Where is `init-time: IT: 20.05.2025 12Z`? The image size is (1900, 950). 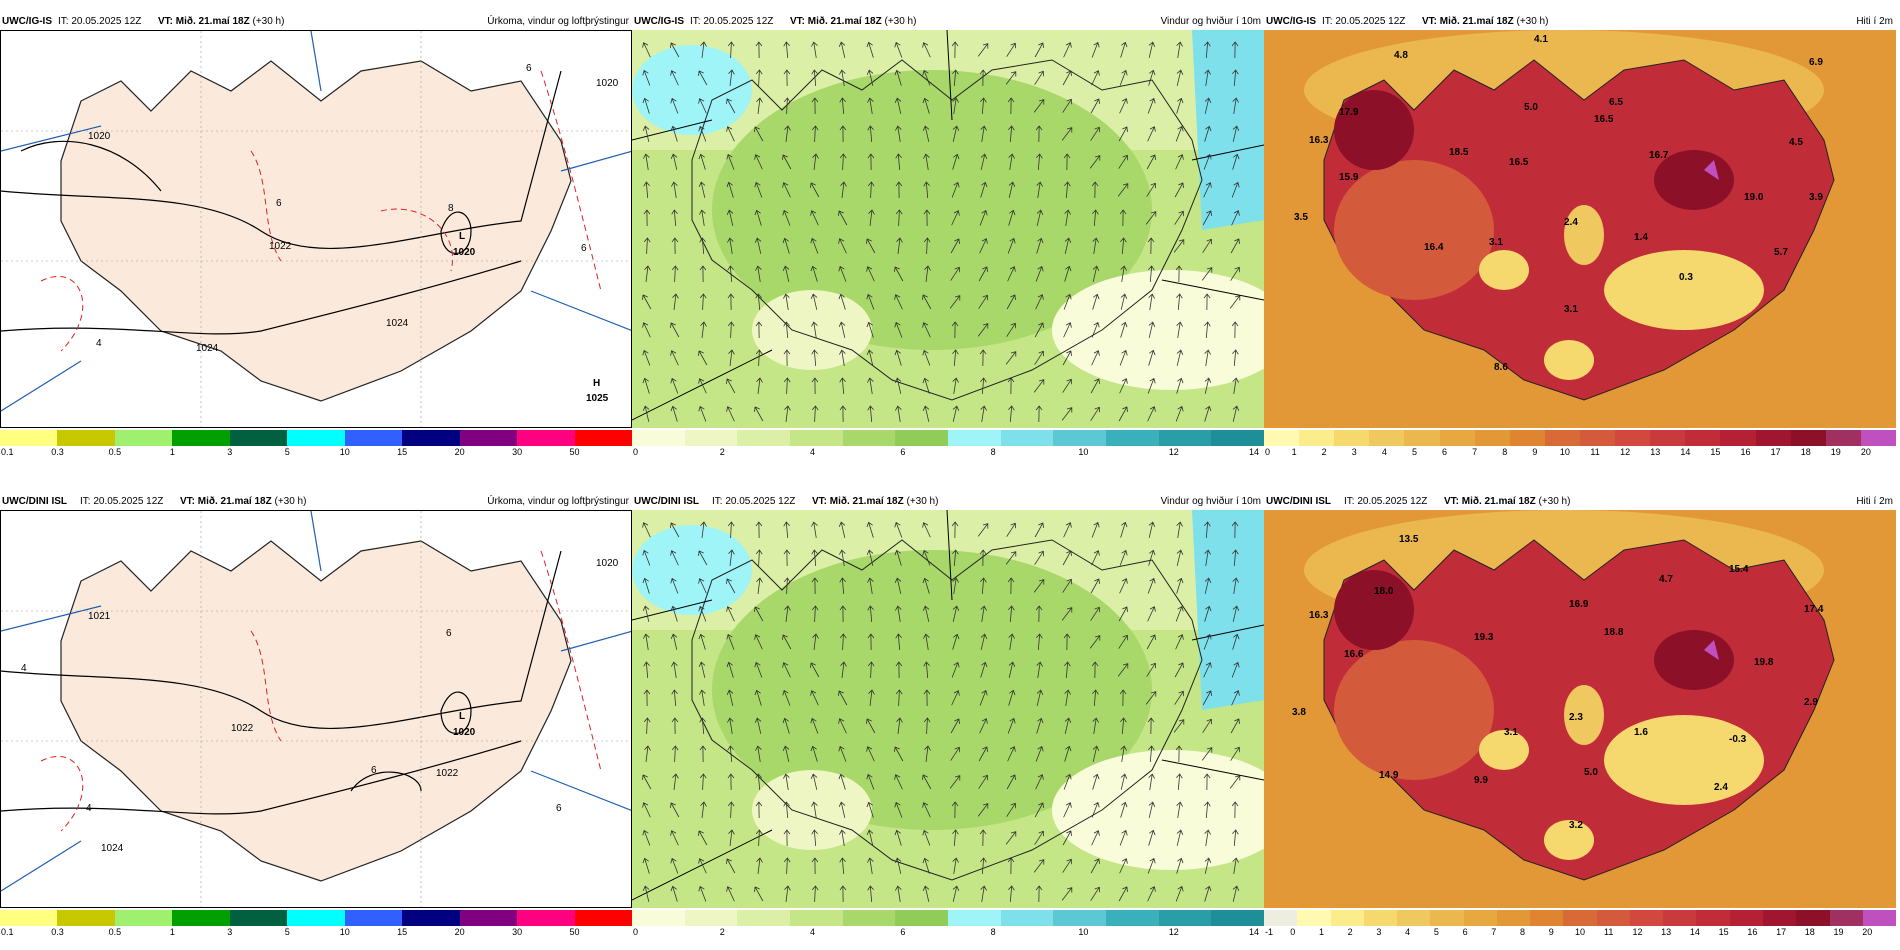
init-time: IT: 20.05.2025 12Z is located at coordinates (1386, 501).